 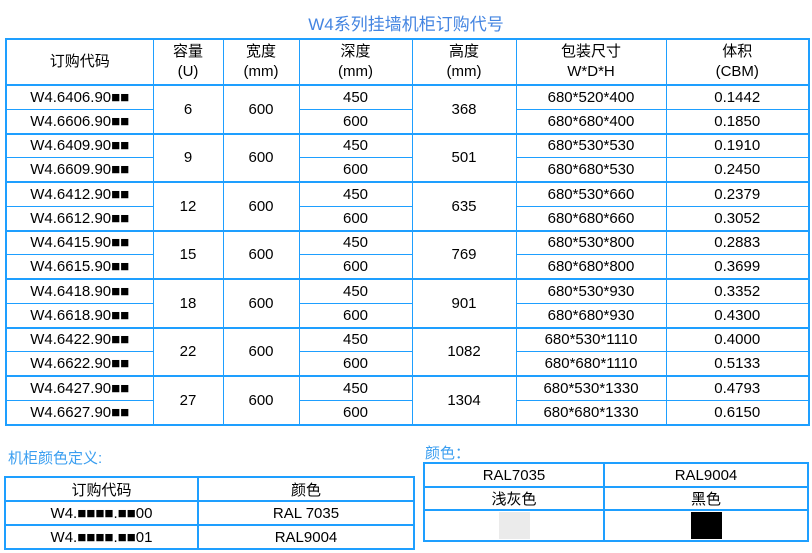 I want to click on package-size-cell: 680*680*660, so click(x=591, y=218).